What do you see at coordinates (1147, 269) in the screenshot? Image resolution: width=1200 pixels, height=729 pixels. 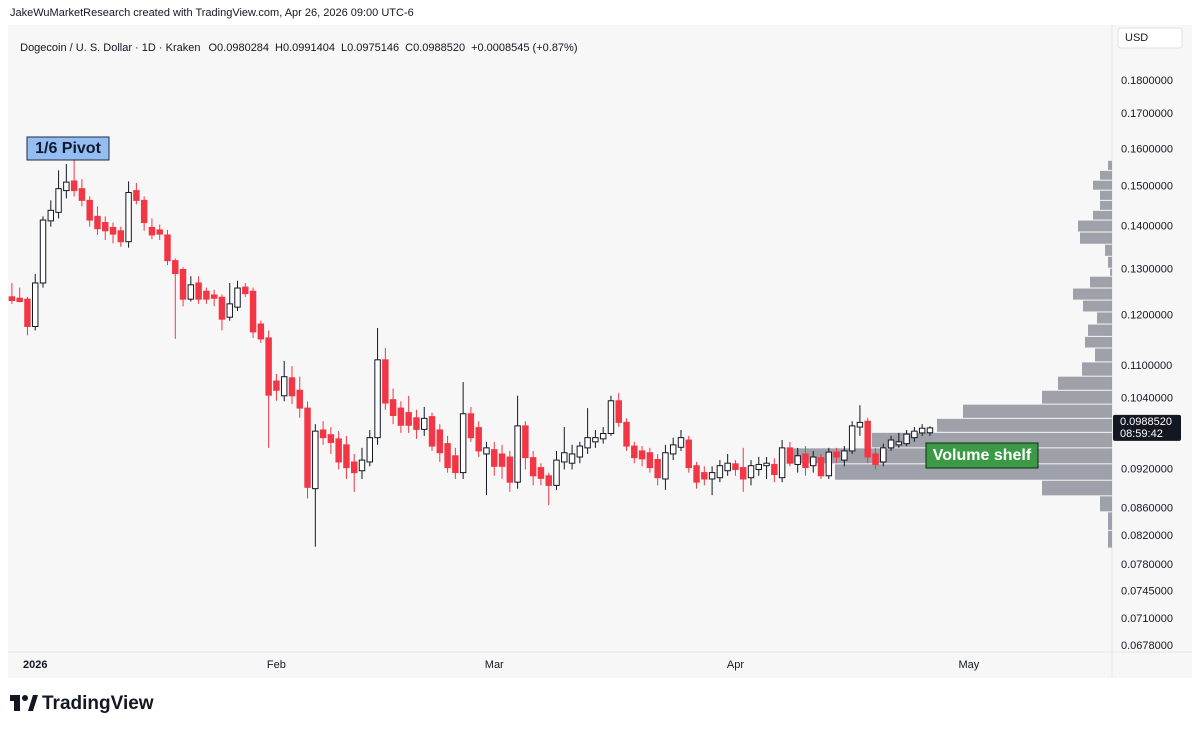 I see `y-tick-label: 0.1300000` at bounding box center [1147, 269].